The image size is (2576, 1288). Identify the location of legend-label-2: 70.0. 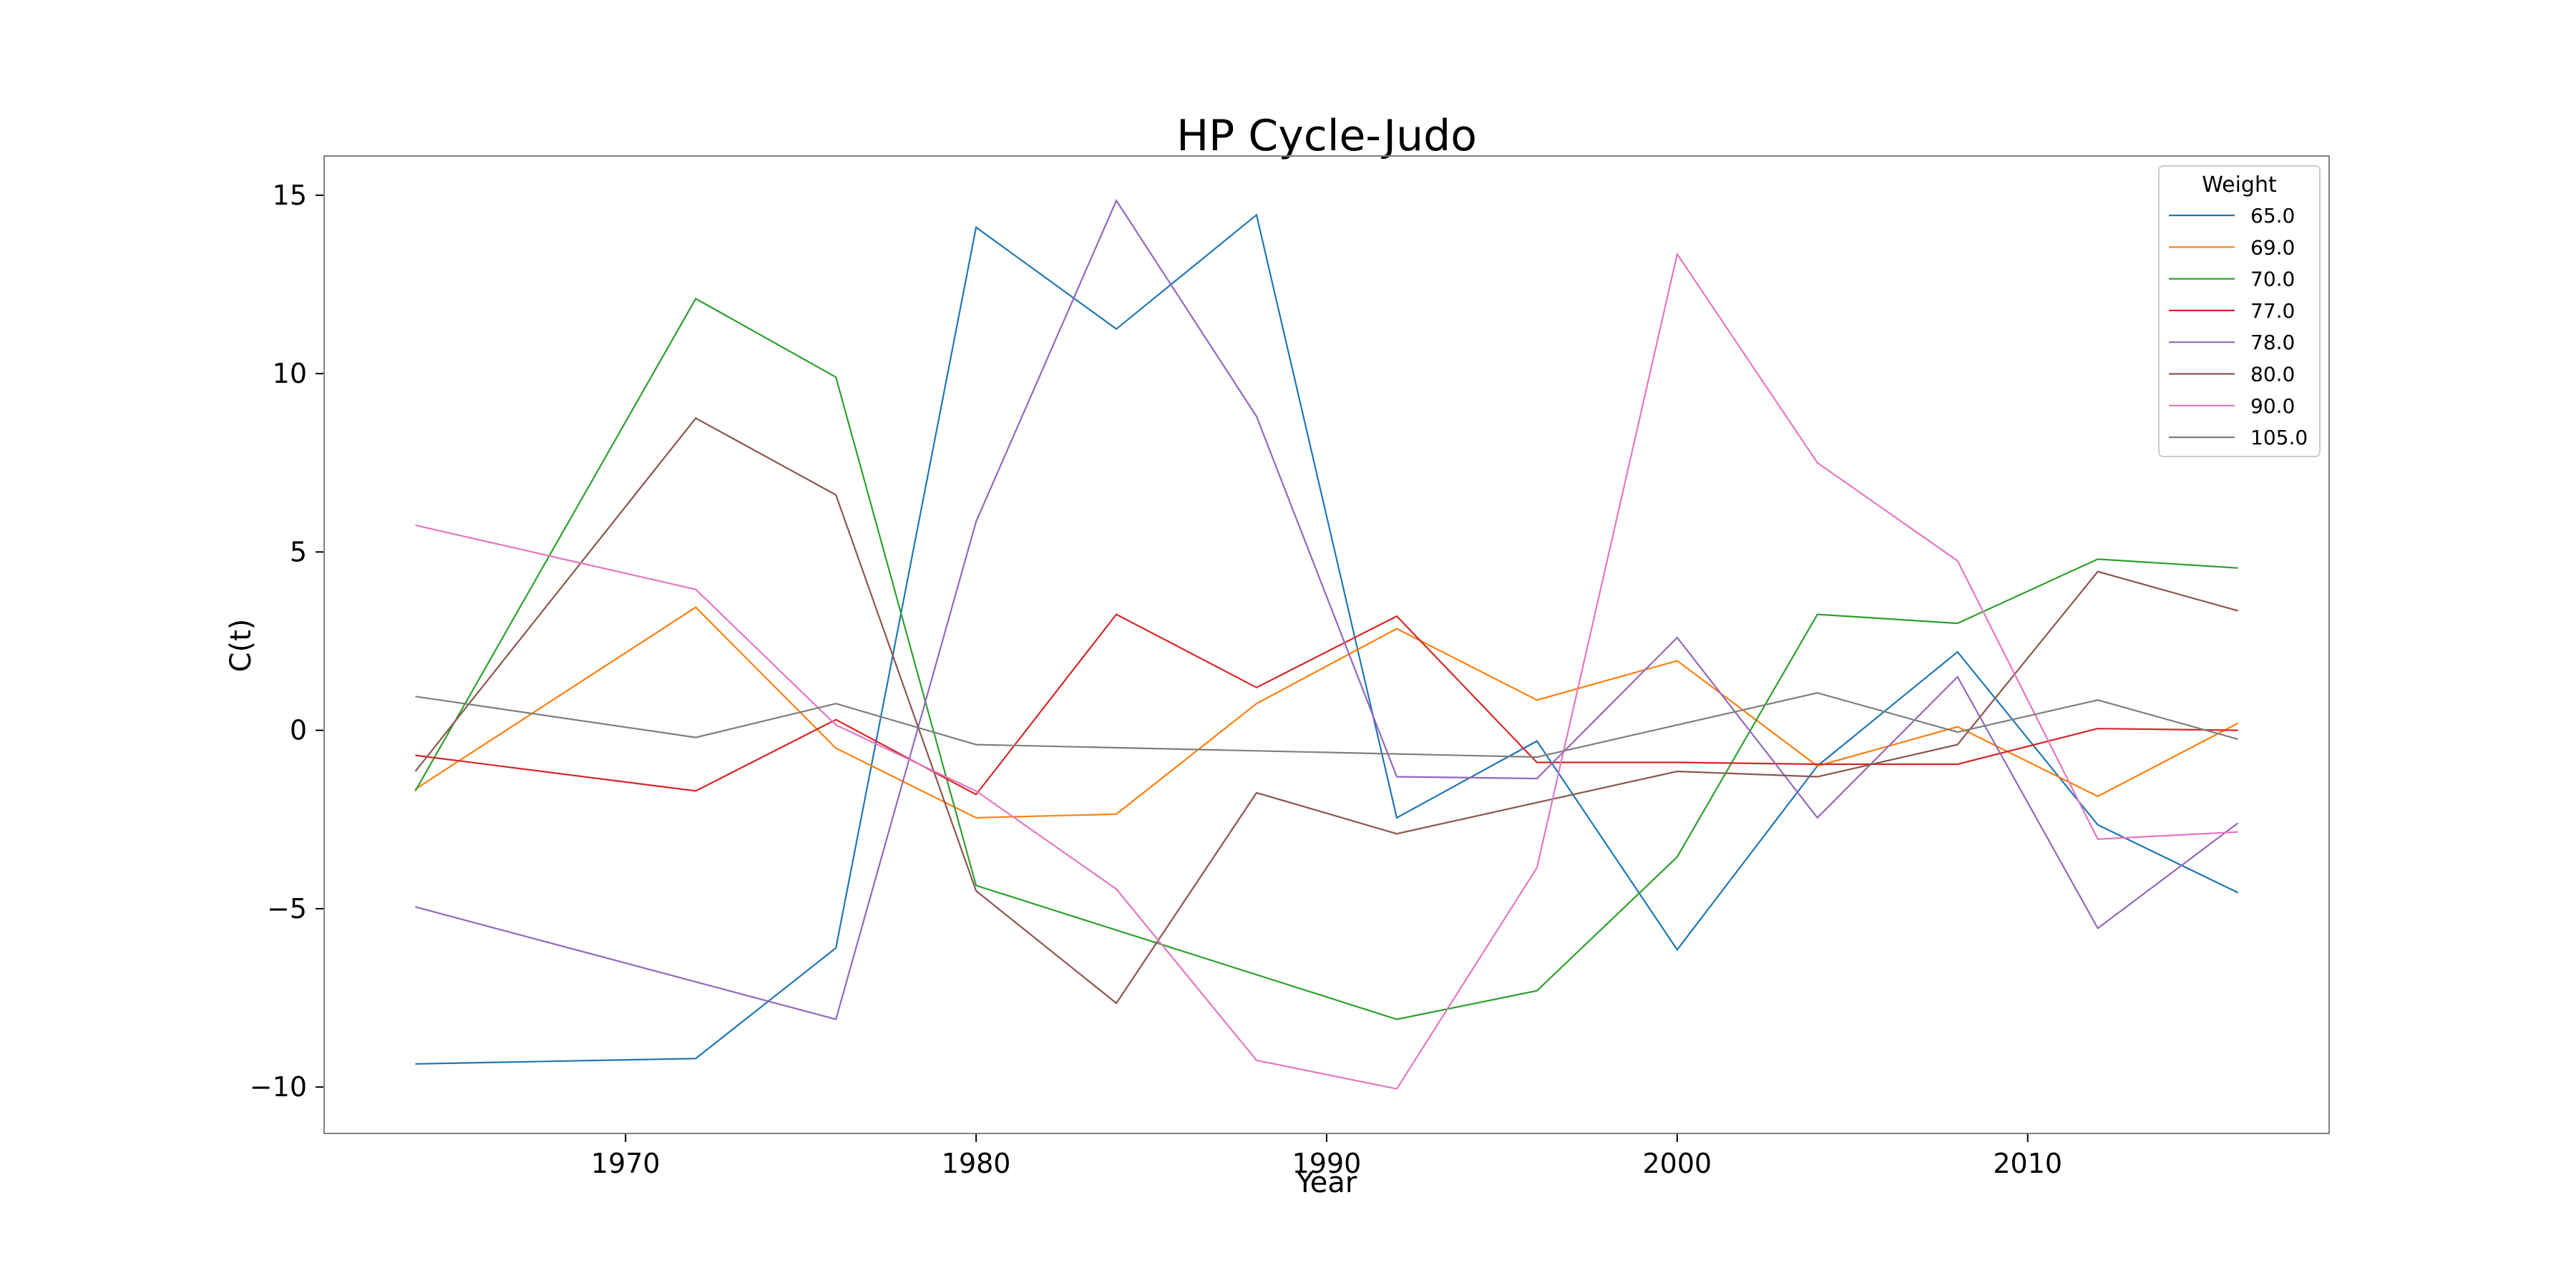
(2272, 279).